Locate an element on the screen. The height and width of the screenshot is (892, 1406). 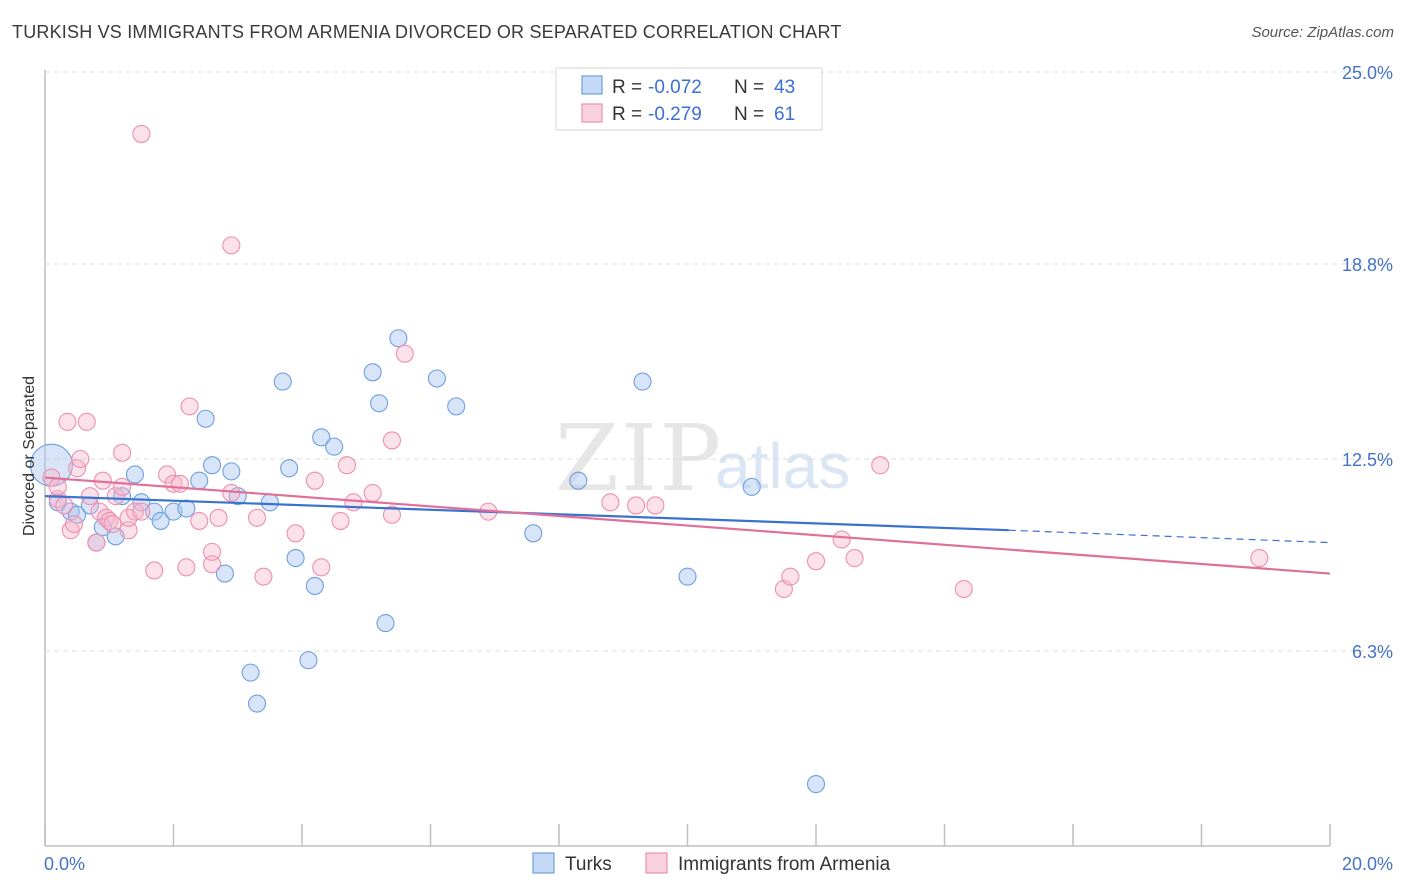
legend-swatch-turks is located at coordinates (592, 85).